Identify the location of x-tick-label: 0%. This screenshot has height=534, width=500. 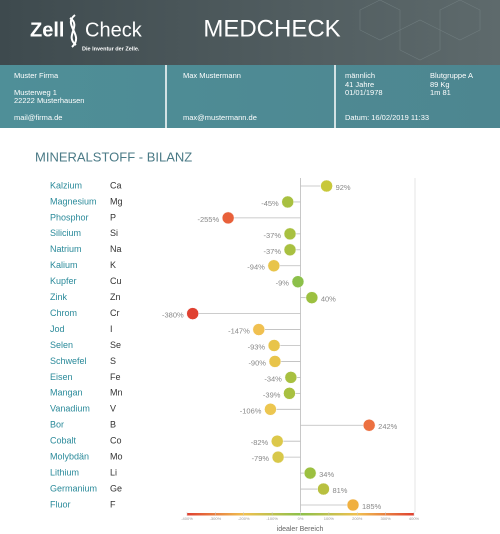
(301, 518).